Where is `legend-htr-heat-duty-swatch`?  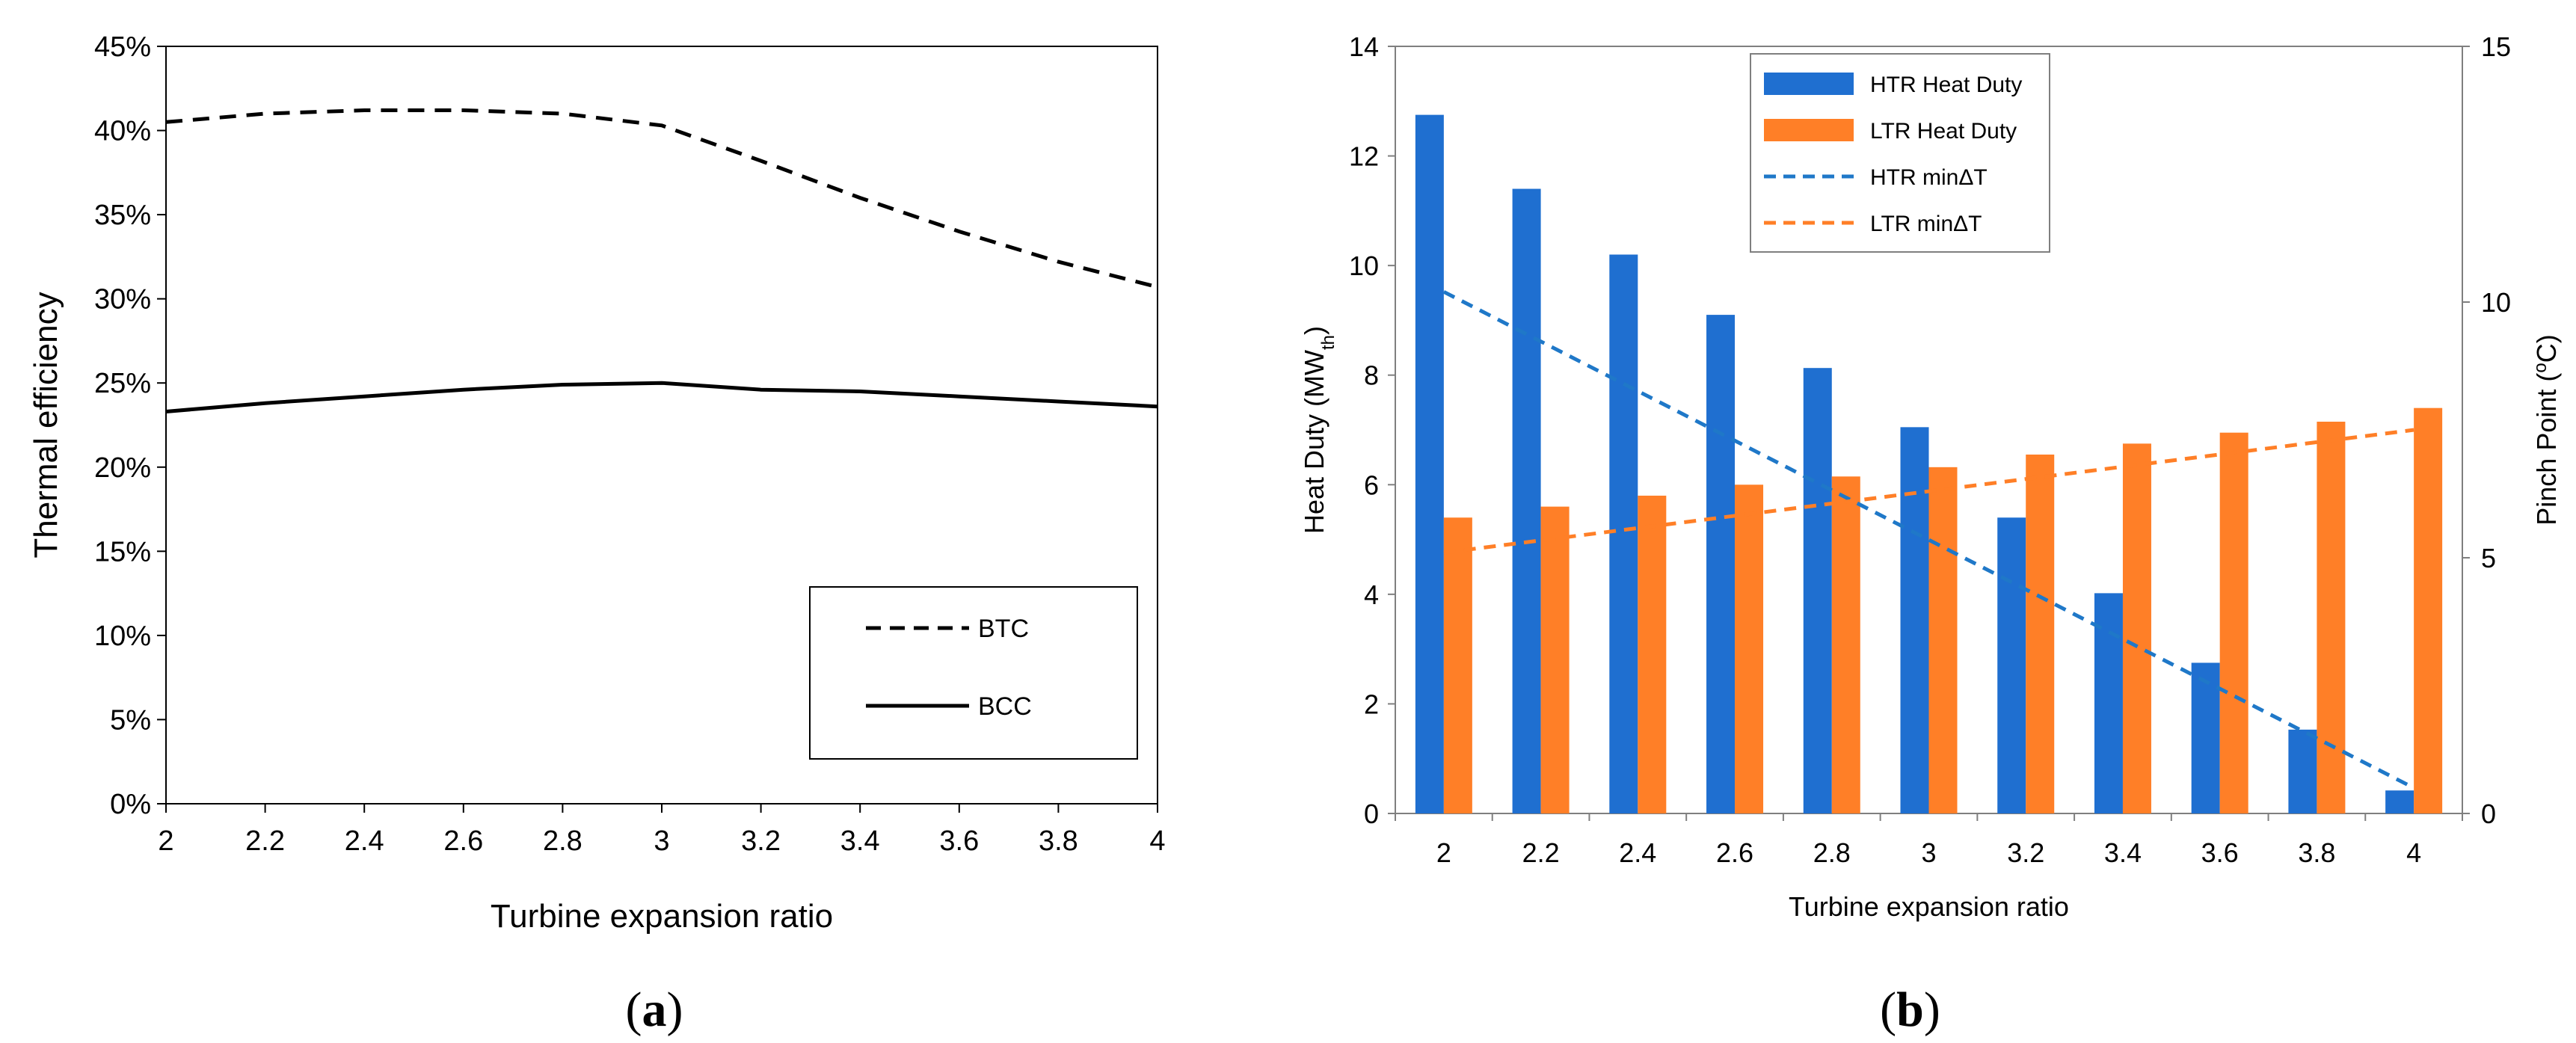 legend-htr-heat-duty-swatch is located at coordinates (1809, 84).